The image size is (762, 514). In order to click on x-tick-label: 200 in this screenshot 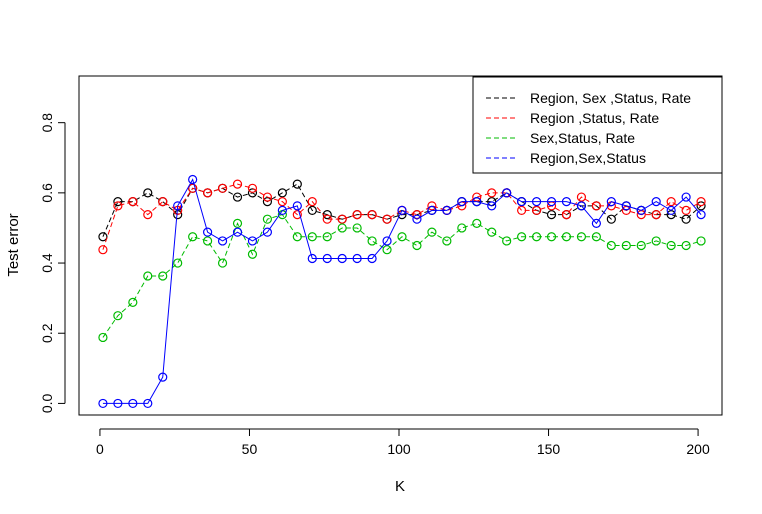, I will do `click(698, 449)`.